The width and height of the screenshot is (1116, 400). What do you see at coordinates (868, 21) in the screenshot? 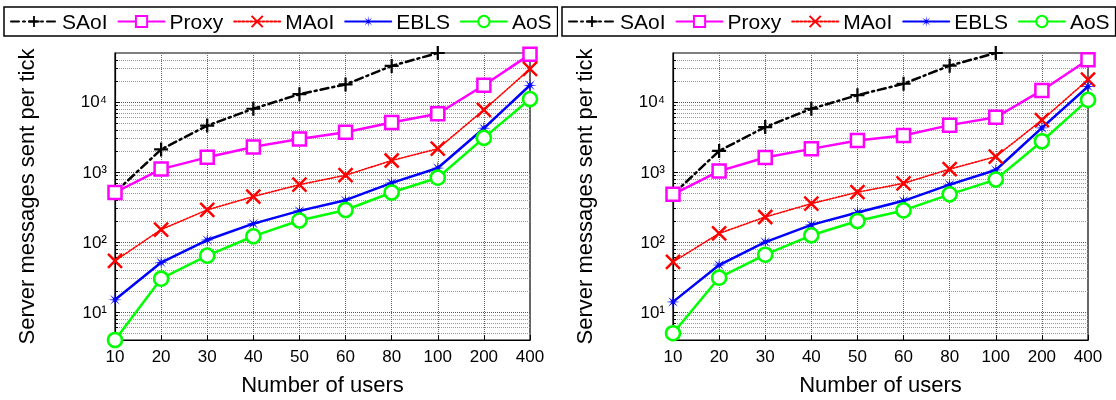
I see `legend-label: MAoI` at bounding box center [868, 21].